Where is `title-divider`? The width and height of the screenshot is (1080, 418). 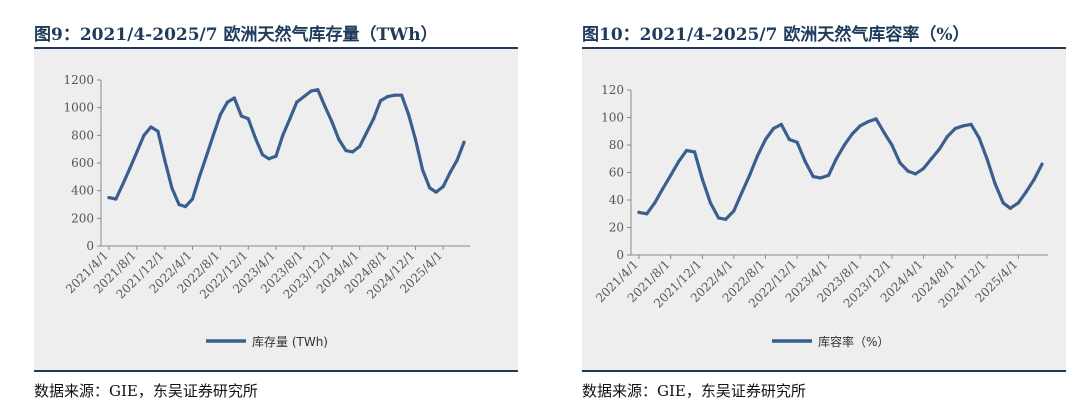
title-divider is located at coordinates (276, 48).